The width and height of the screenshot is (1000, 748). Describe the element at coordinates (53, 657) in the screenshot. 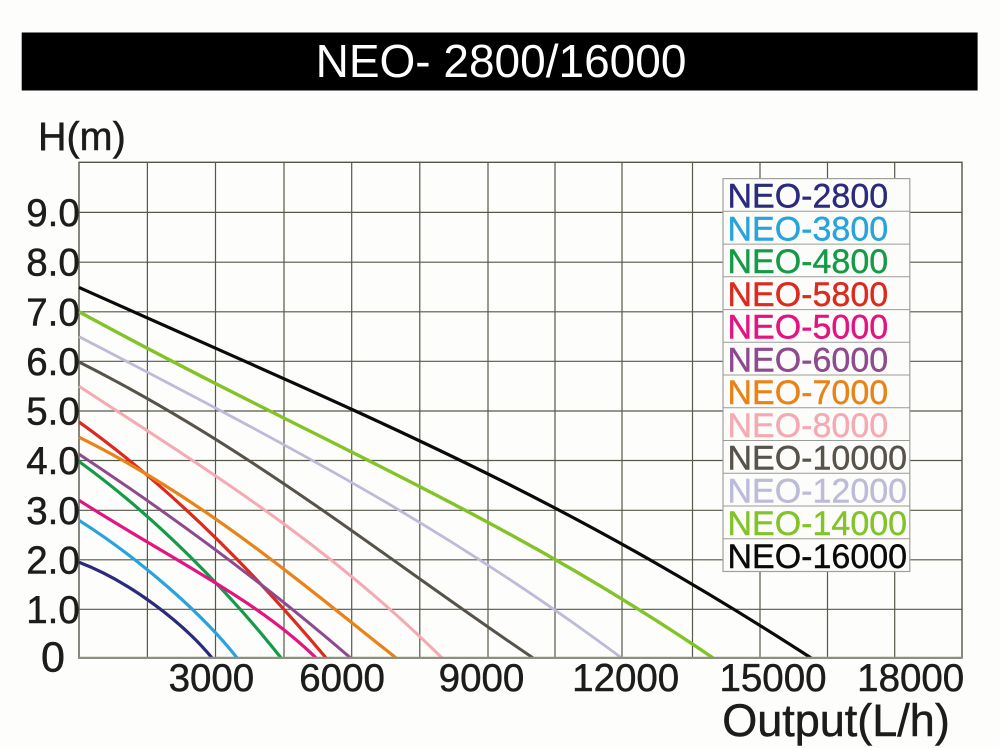

I see `svg-text: 0` at that location.